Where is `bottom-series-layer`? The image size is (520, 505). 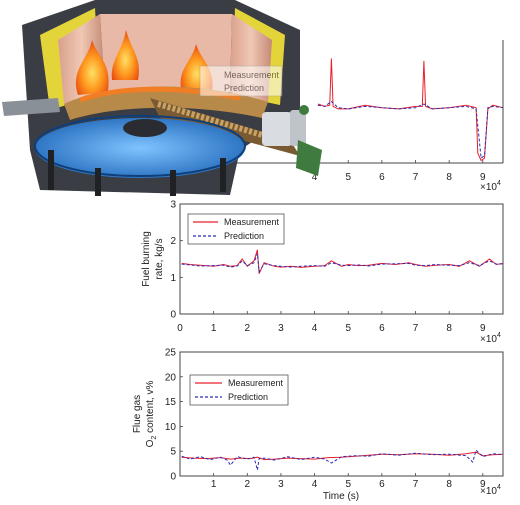
bottom-series-layer is located at coordinates (342, 460).